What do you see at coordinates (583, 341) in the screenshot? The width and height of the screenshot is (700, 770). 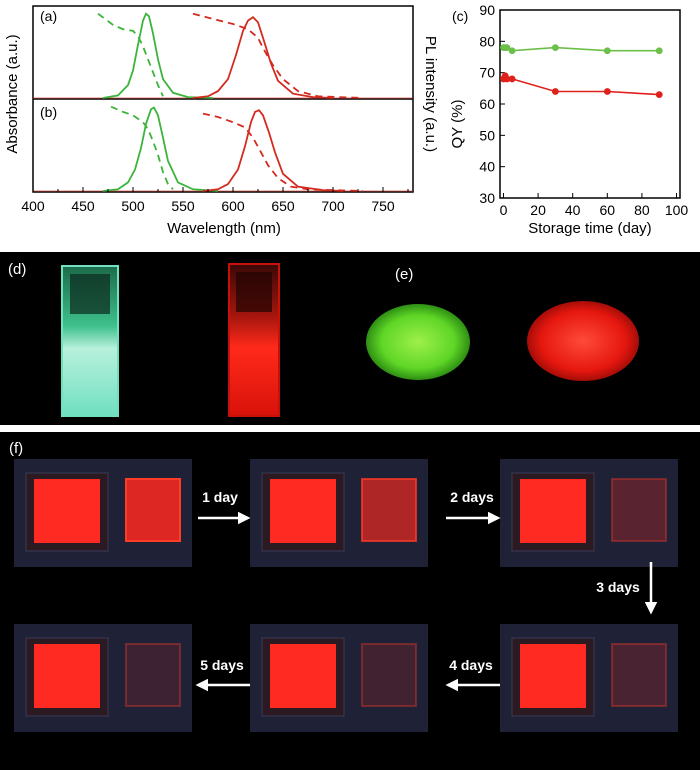 I see `red-powder` at bounding box center [583, 341].